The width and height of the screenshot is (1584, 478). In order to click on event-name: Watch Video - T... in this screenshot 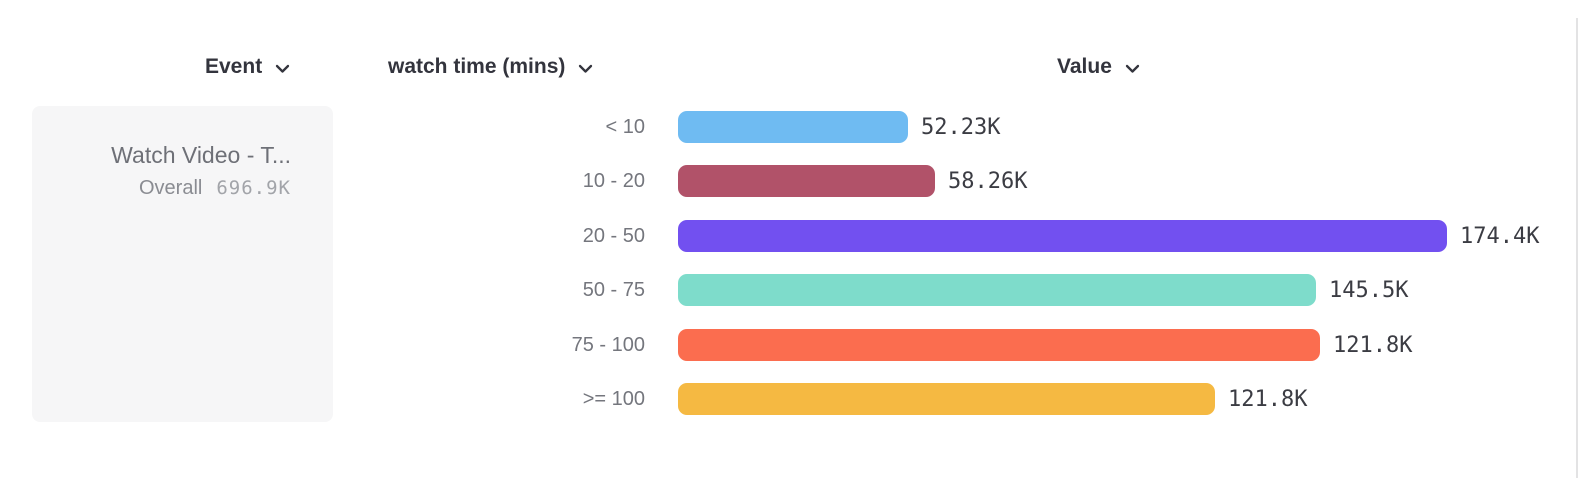, I will do `click(201, 155)`.